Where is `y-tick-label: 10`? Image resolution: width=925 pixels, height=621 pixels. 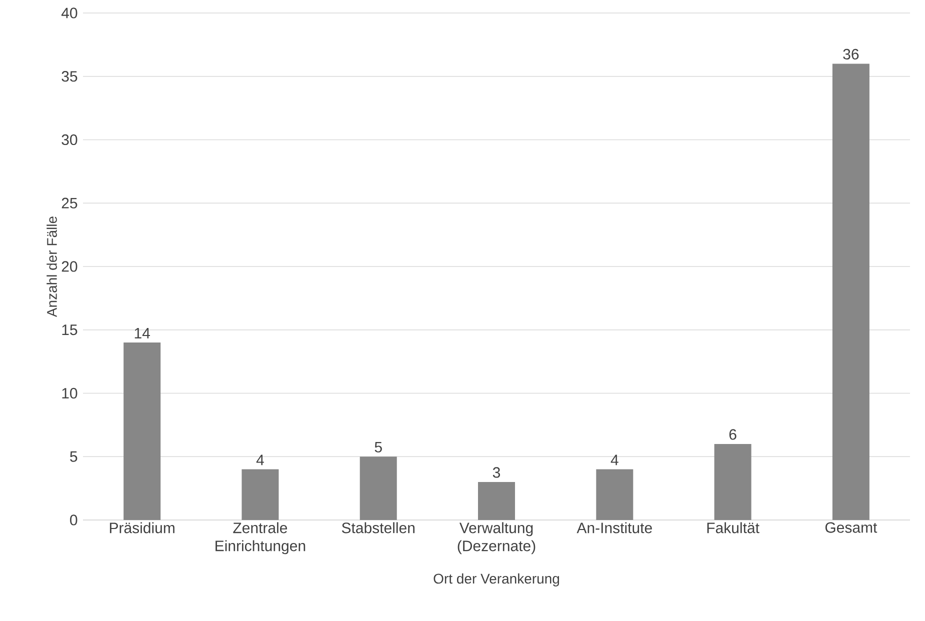 y-tick-label: 10 is located at coordinates (70, 393).